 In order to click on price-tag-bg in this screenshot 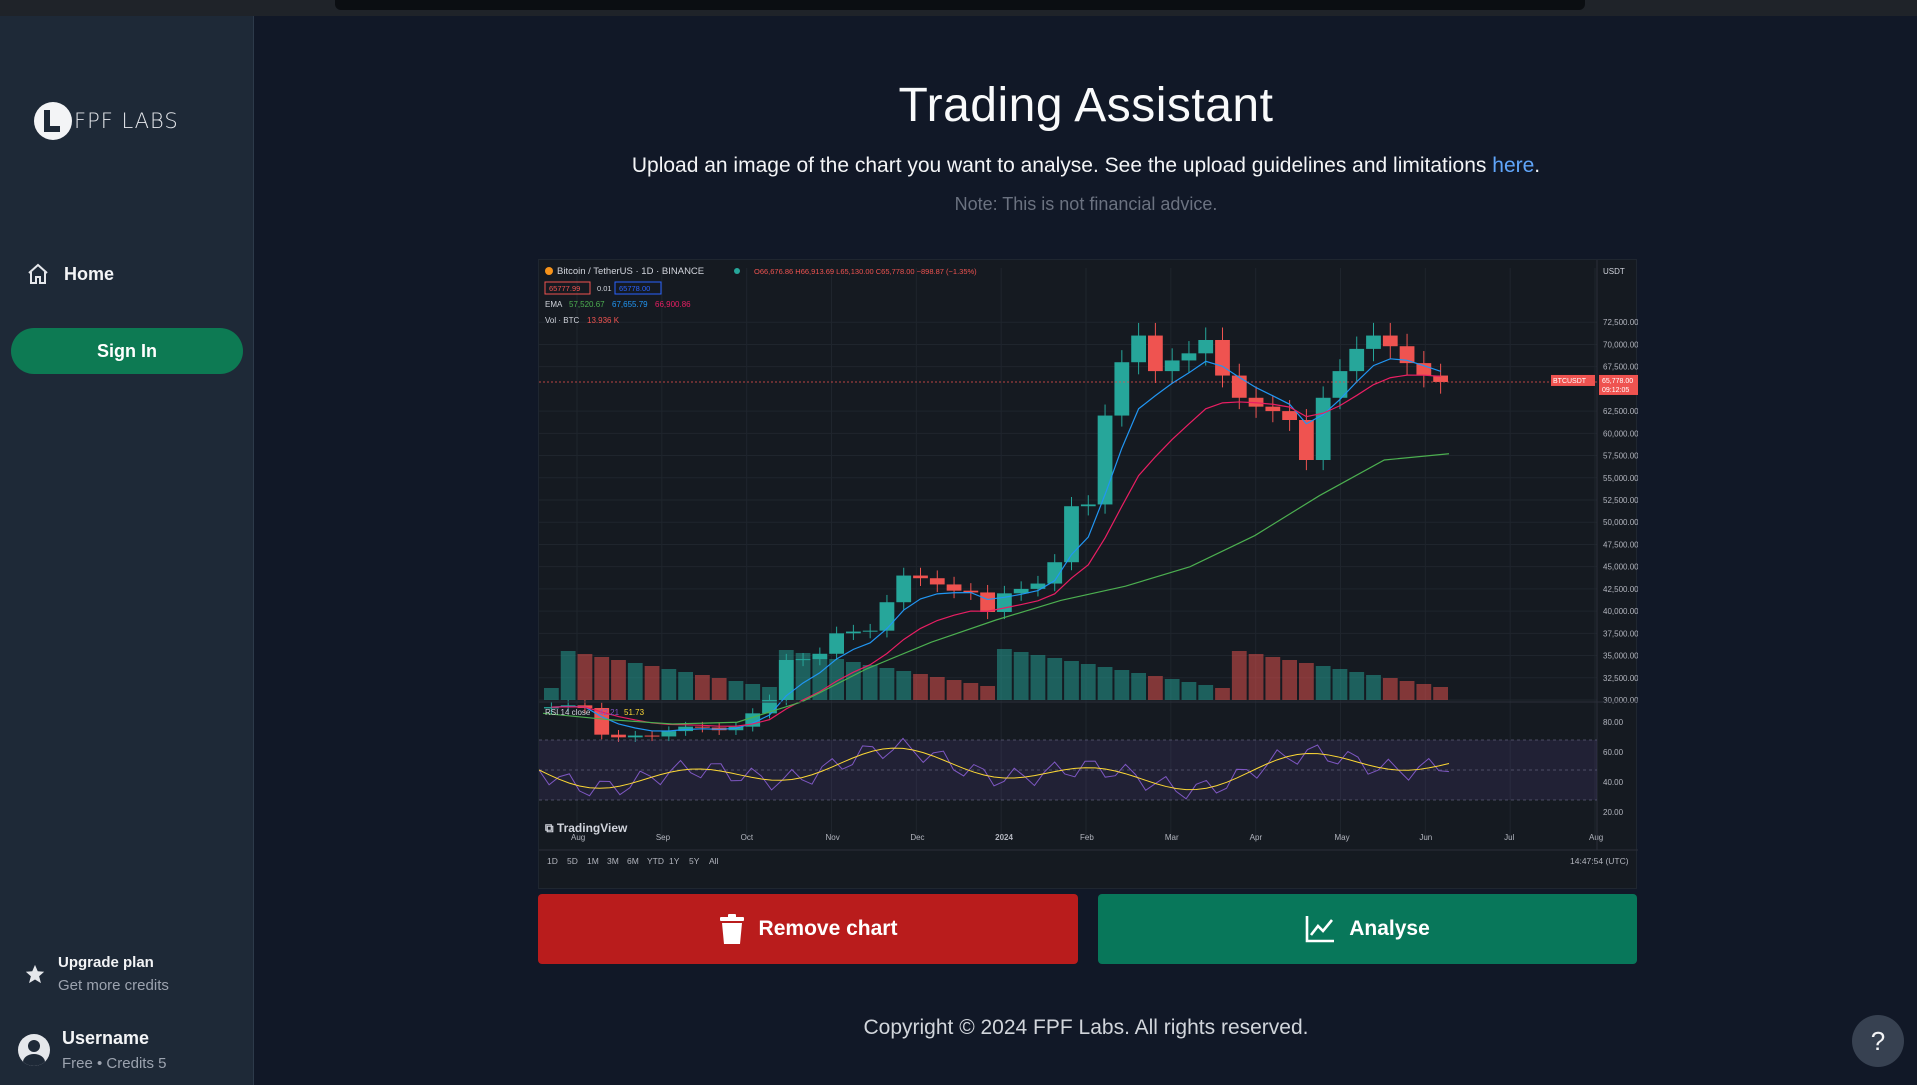, I will do `click(1618, 384)`.